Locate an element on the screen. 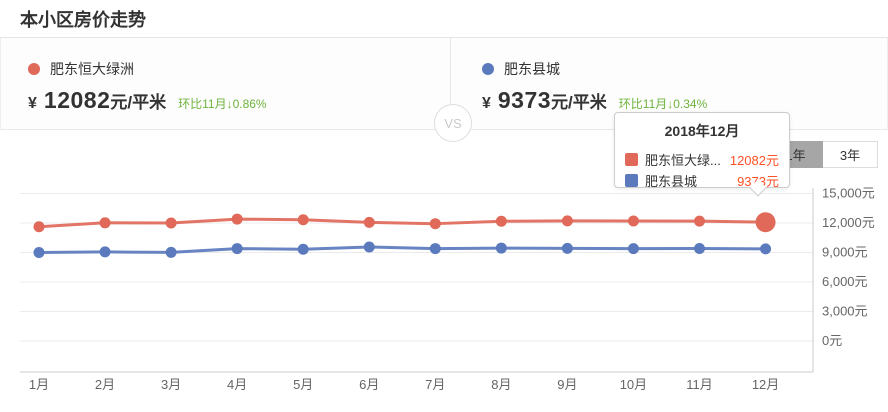 Image resolution: width=888 pixels, height=412 pixels. right-month-over-month-change: 环比11月↓0.34% is located at coordinates (663, 104).